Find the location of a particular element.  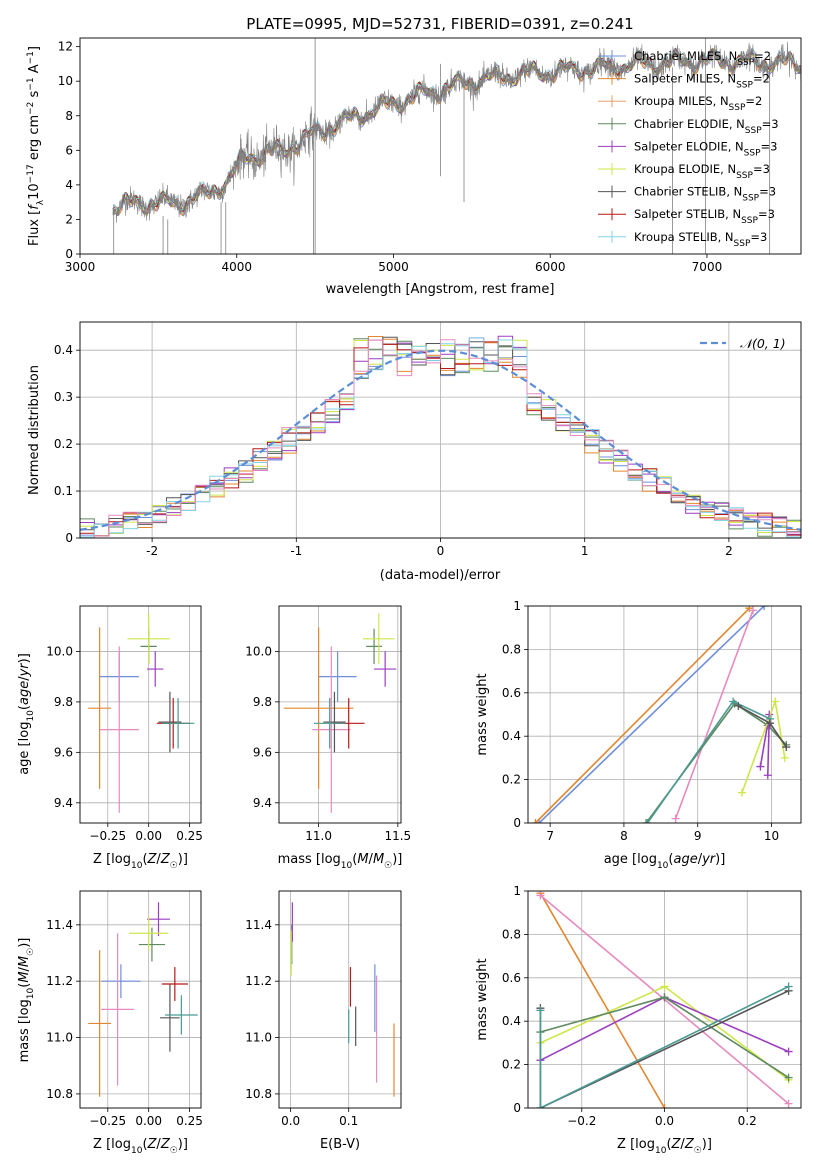

y-tick-label: 9.6 is located at coordinates (262, 752).